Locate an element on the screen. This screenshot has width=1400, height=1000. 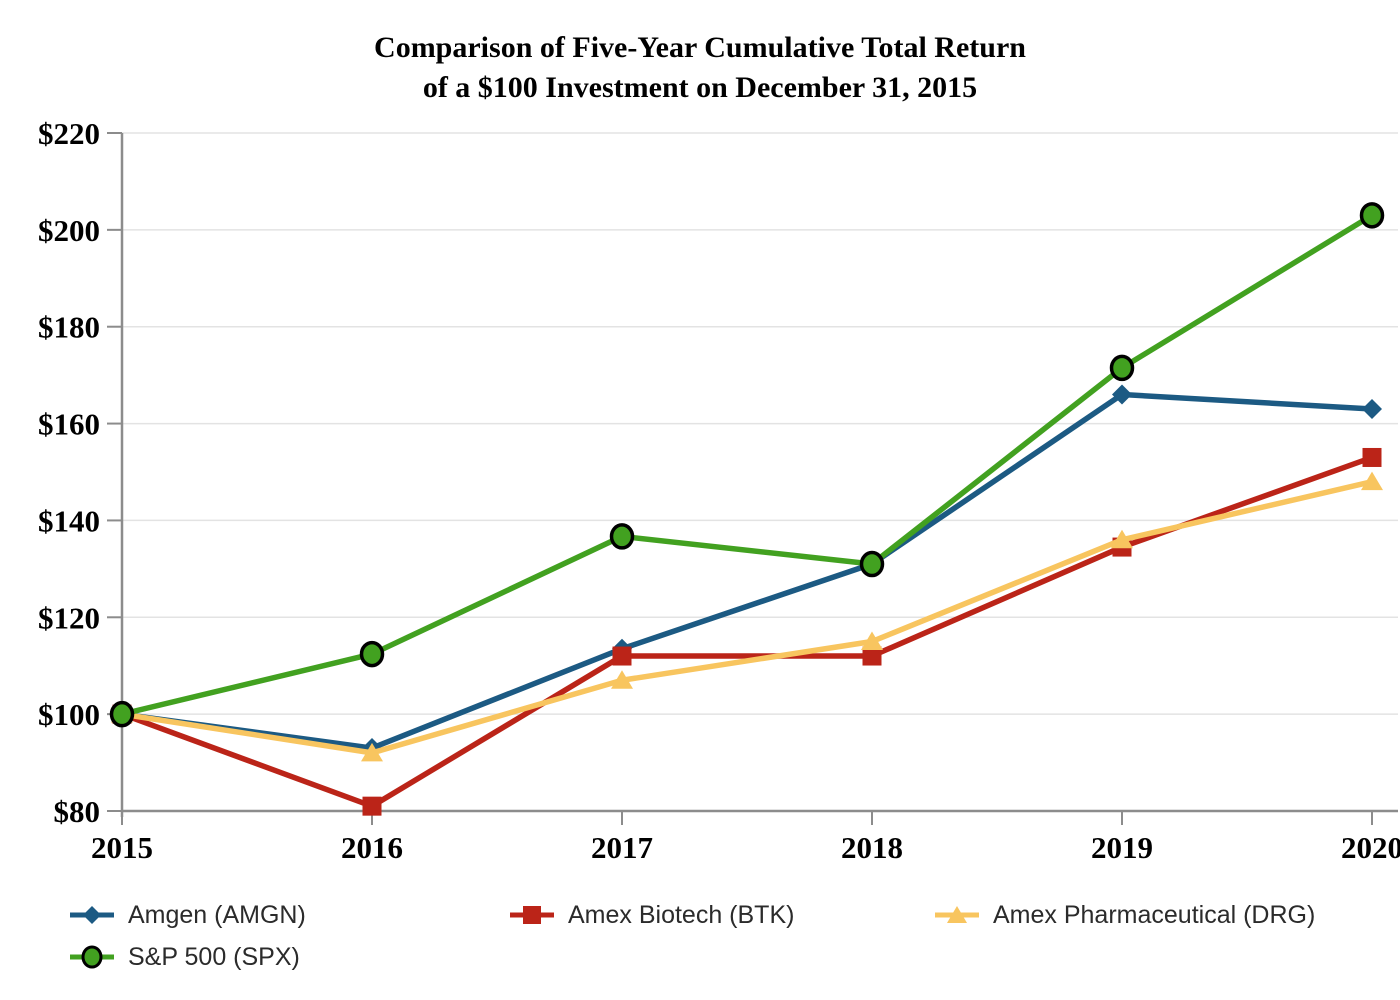
pharmaceutical-triangle-marker-icon is located at coordinates (957, 914).